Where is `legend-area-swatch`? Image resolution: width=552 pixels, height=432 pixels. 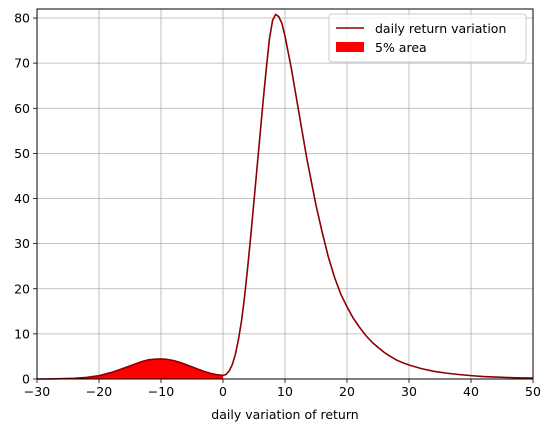 legend-area-swatch is located at coordinates (350, 47).